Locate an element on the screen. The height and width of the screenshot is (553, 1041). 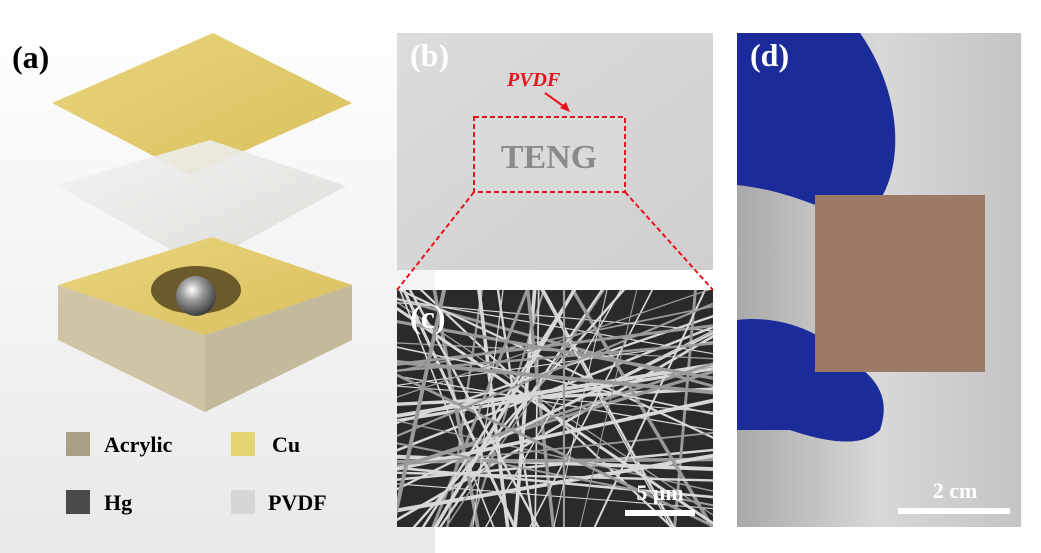
legend-label: PVDF is located at coordinates (297, 502).